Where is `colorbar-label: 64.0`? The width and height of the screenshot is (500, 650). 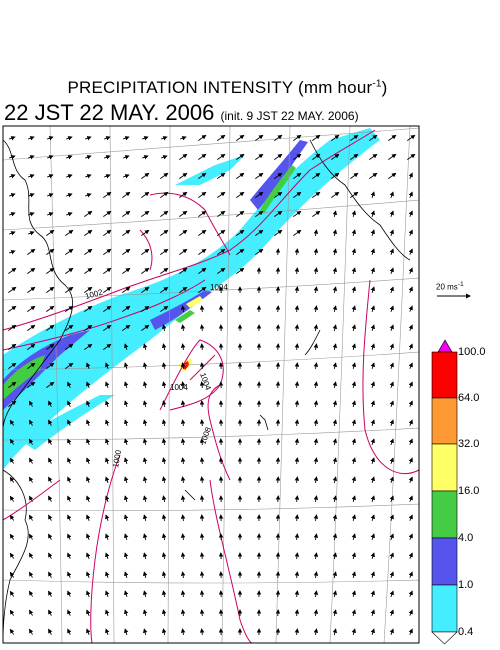
colorbar-label: 64.0 is located at coordinates (469, 398).